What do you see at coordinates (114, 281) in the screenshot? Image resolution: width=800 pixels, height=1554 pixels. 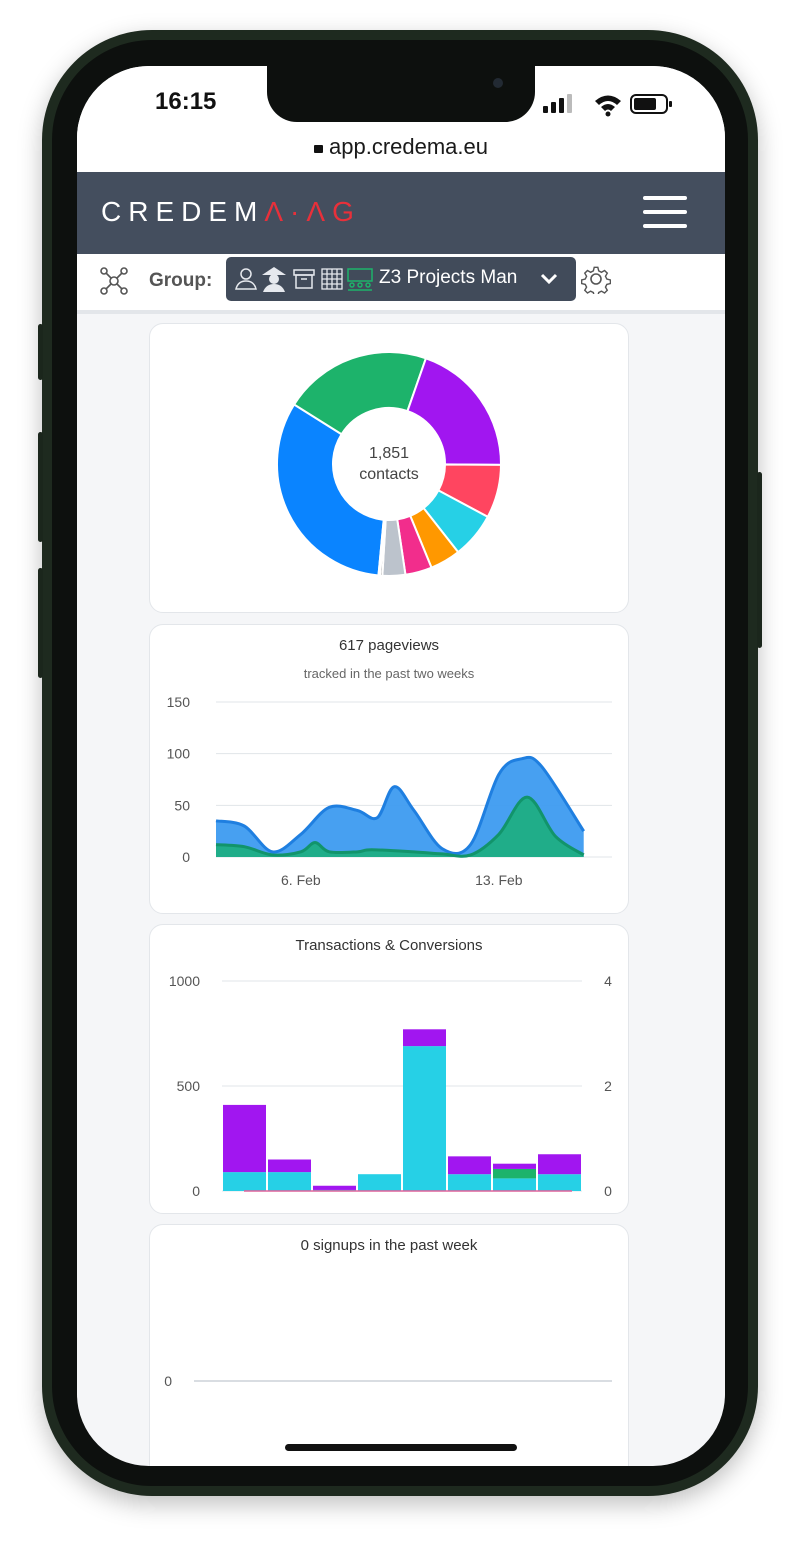 I see `network-icon` at bounding box center [114, 281].